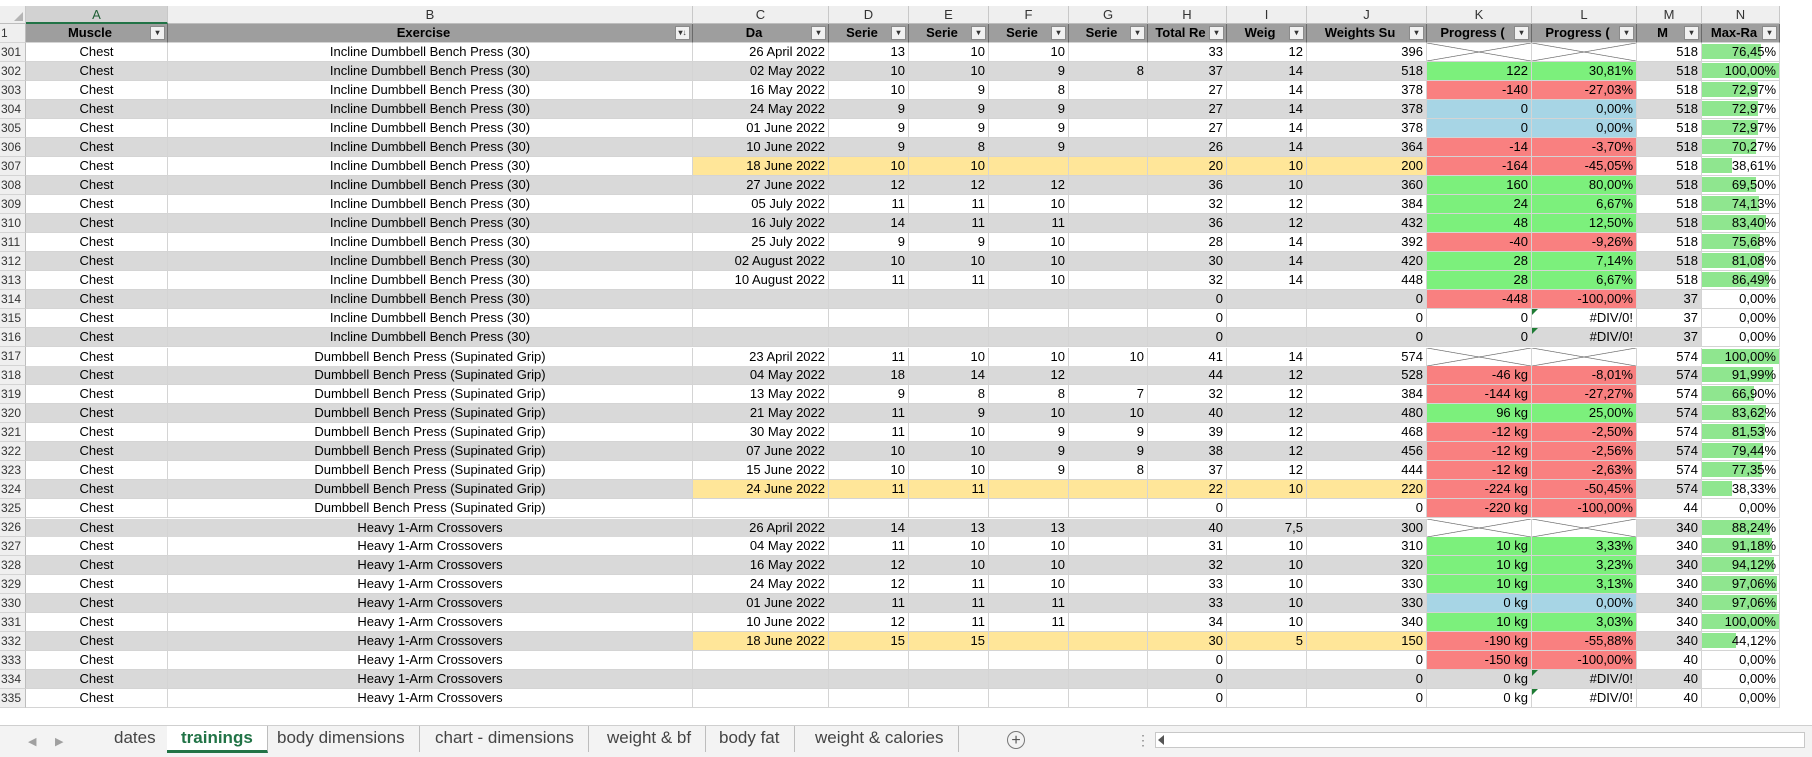 This screenshot has height=757, width=1812. What do you see at coordinates (1741, 528) in the screenshot?
I see `cell-n: 88,24%` at bounding box center [1741, 528].